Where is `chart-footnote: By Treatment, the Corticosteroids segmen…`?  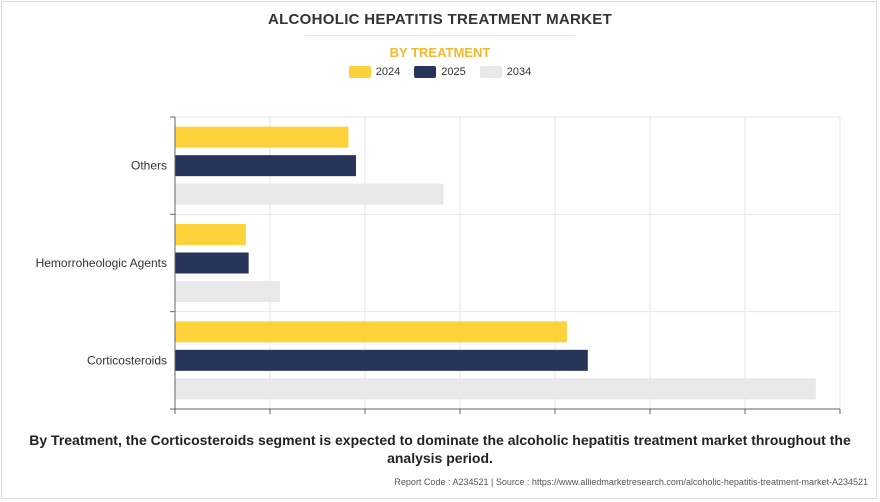 chart-footnote: By Treatment, the Corticosteroids segmen… is located at coordinates (440, 449).